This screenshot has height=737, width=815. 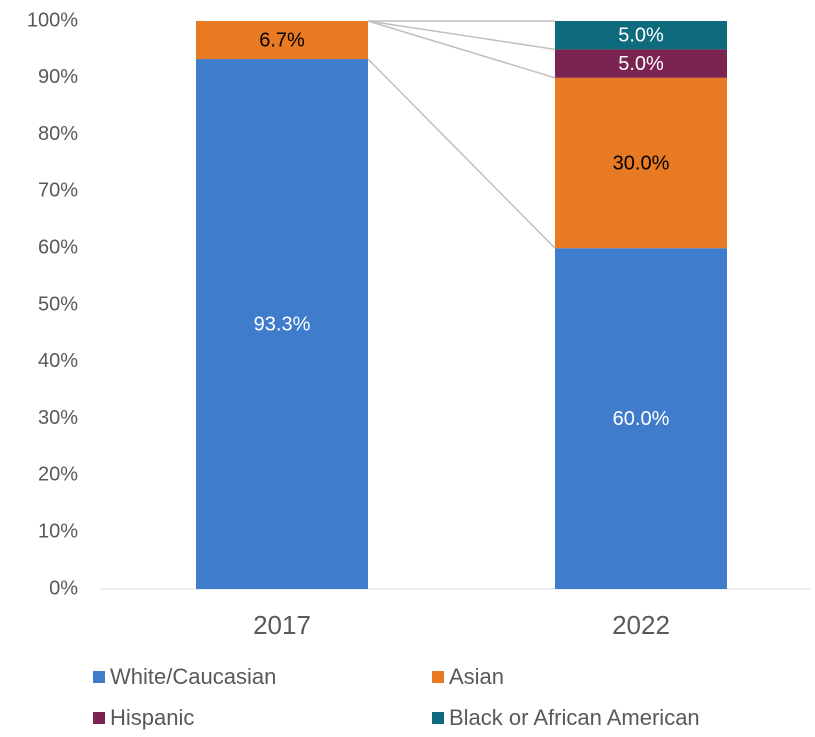 I want to click on legend-label: White/Caucasian, so click(x=193, y=676).